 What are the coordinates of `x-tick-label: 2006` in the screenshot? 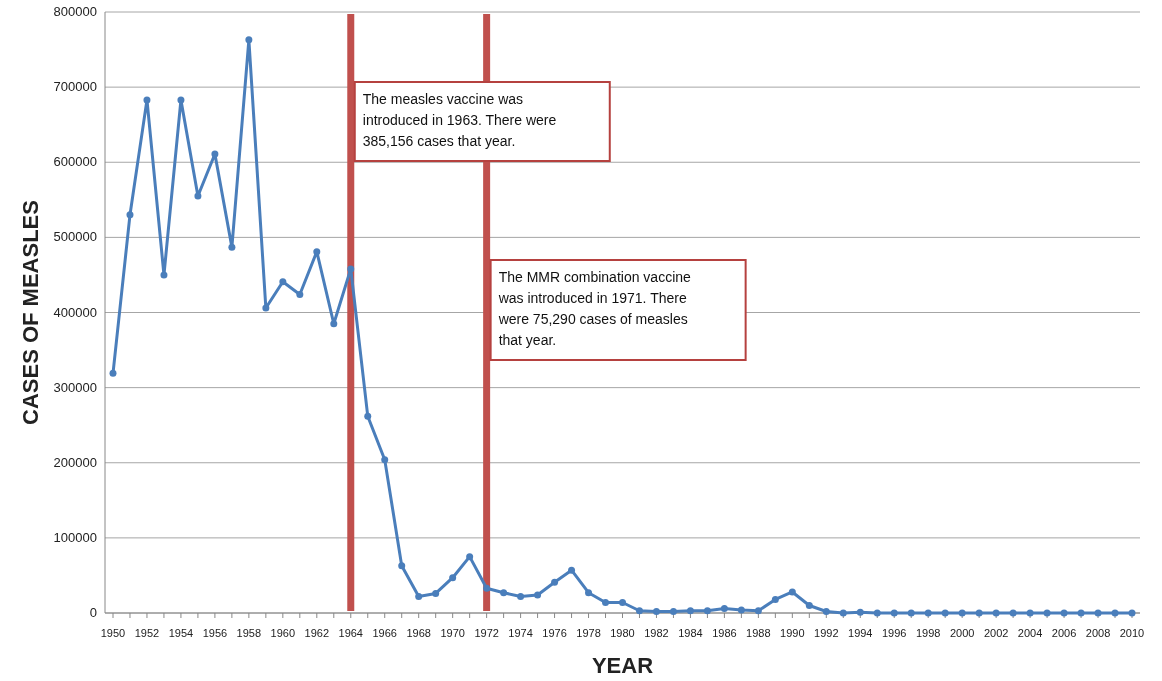 It's located at (1064, 633).